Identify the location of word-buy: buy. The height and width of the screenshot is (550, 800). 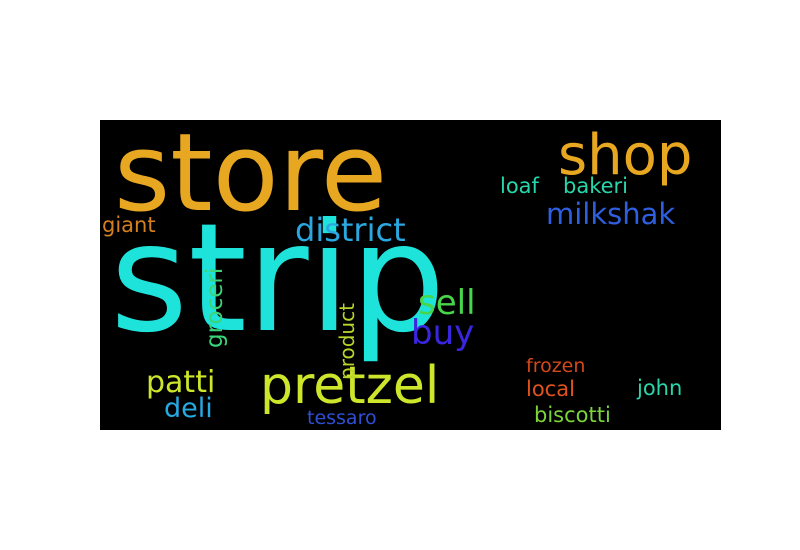
(443, 333).